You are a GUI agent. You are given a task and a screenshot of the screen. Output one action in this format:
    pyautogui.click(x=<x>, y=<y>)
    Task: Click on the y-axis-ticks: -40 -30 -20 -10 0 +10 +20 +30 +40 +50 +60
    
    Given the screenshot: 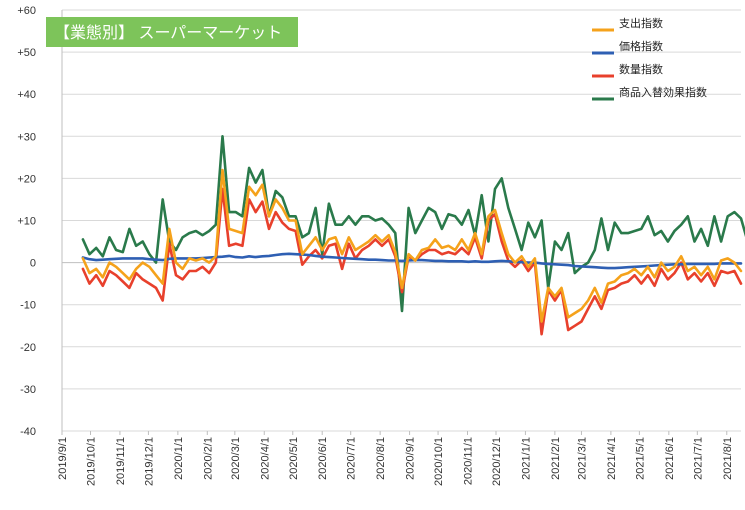 What is the action you would take?
    pyautogui.click(x=26, y=221)
    